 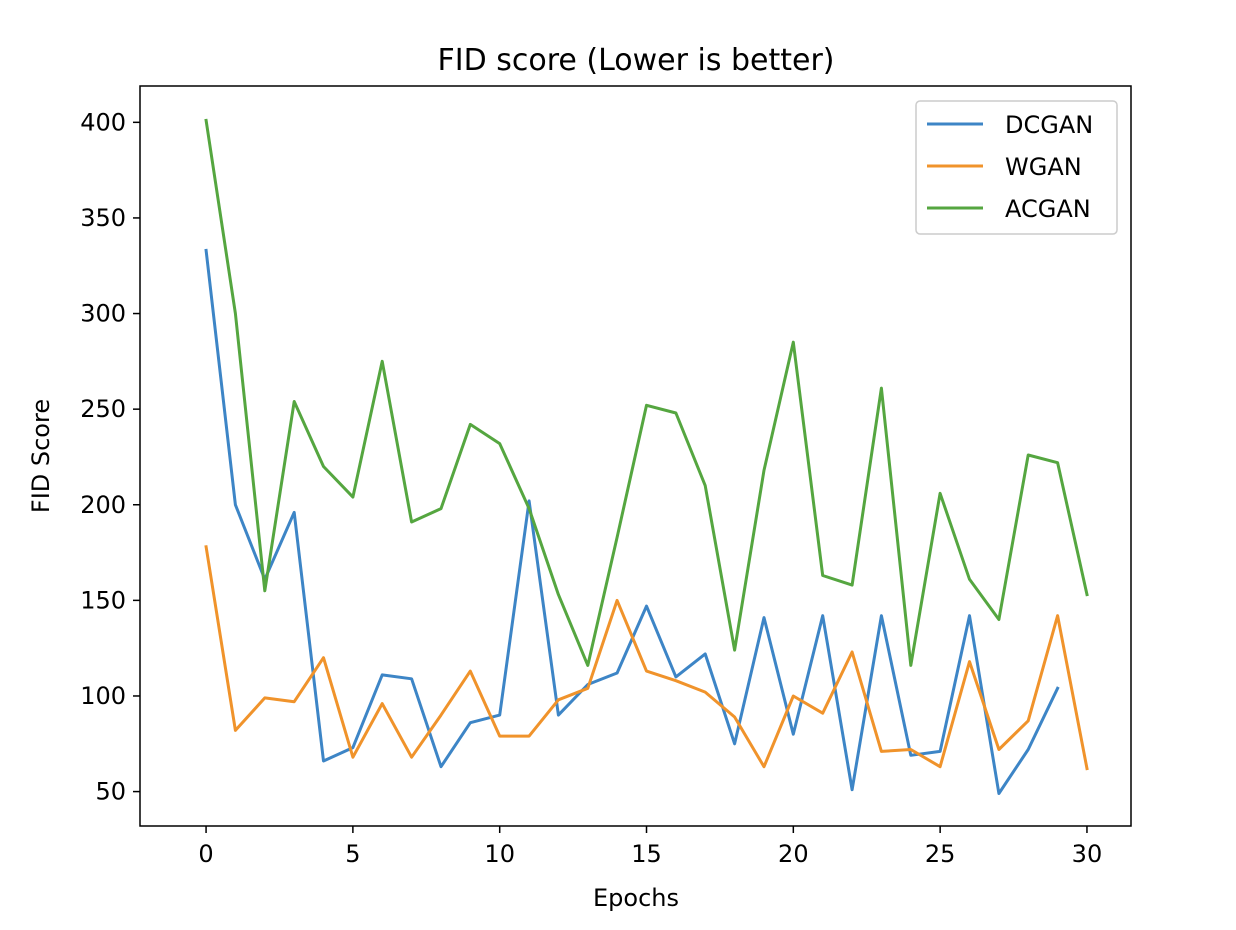 I want to click on y-tick-label: 300, so click(x=103, y=314).